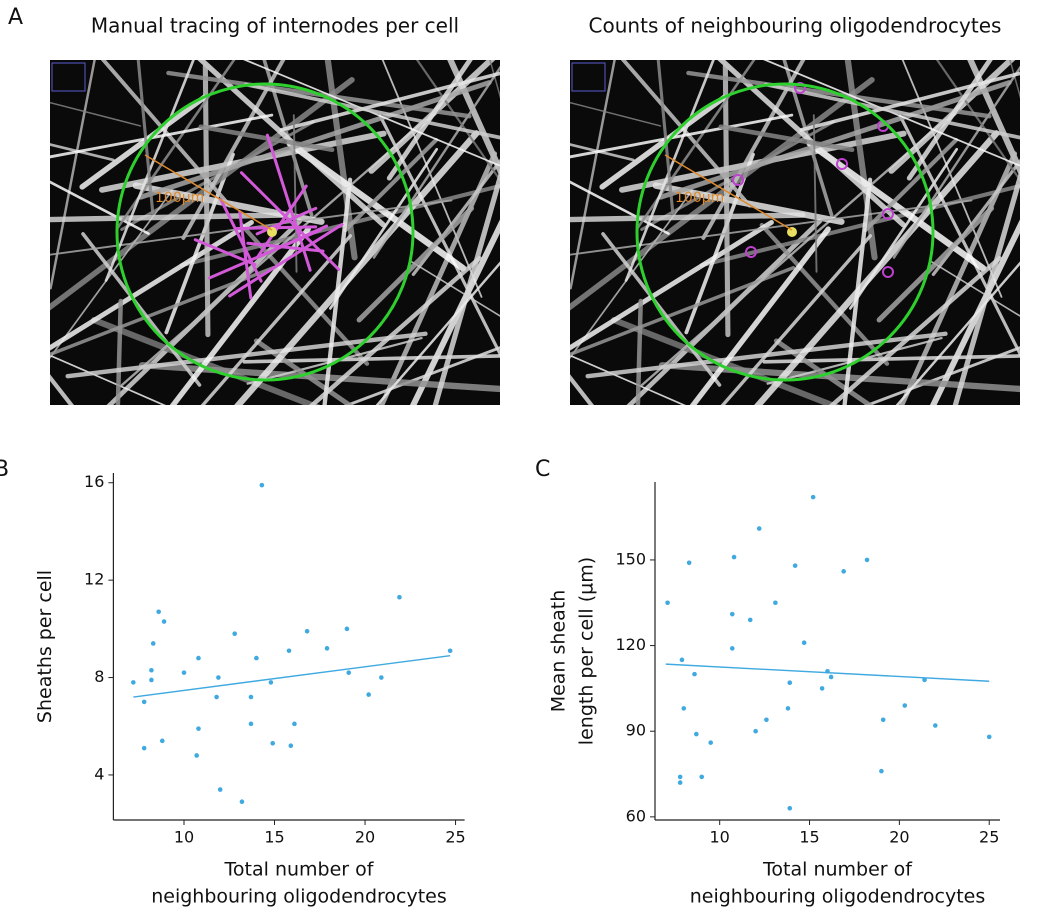 The width and height of the screenshot is (1037, 913). Describe the element at coordinates (899, 837) in the screenshot. I see `x-tick-label: 20` at that location.